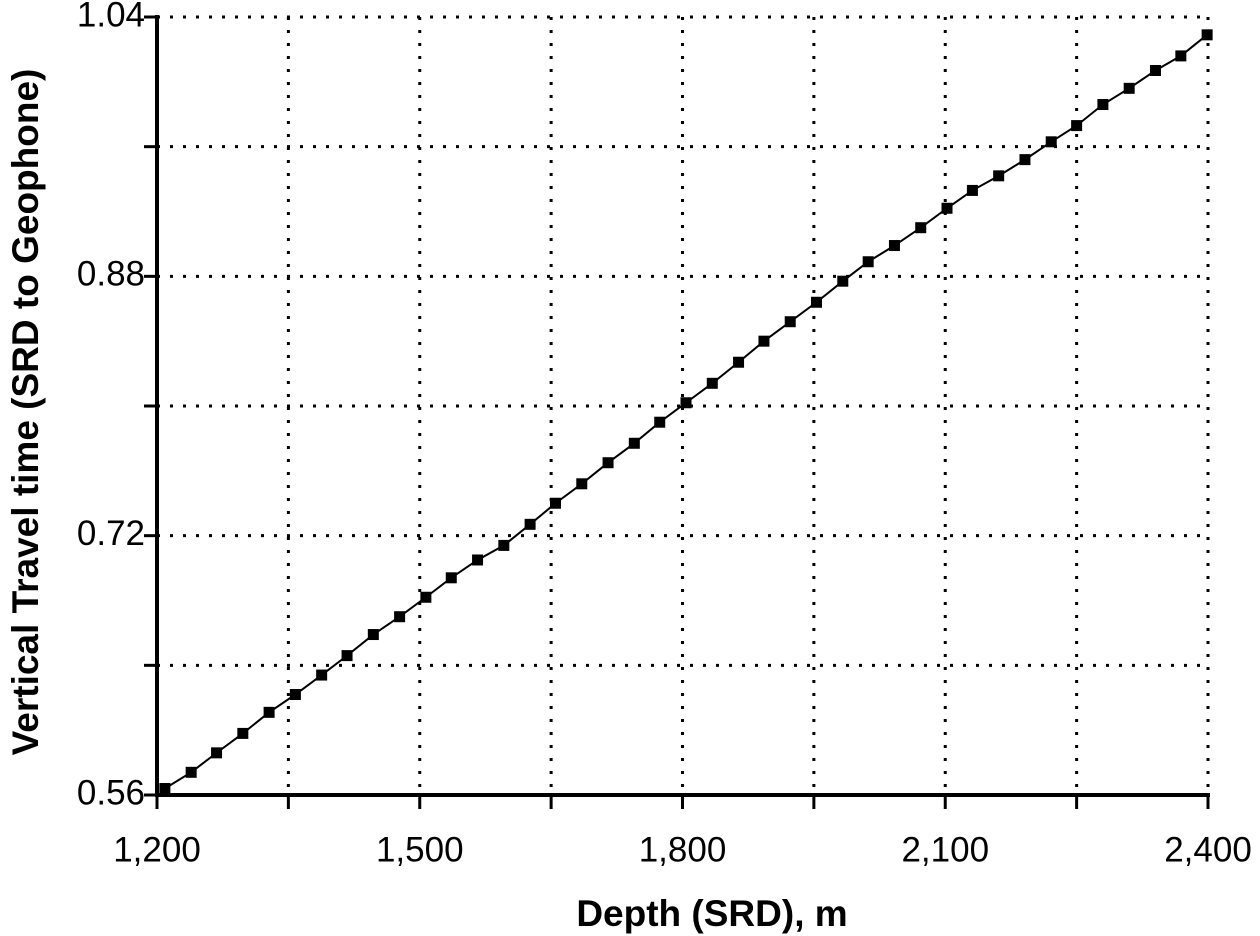  I want to click on x-tick-label: 1,800, so click(683, 849).